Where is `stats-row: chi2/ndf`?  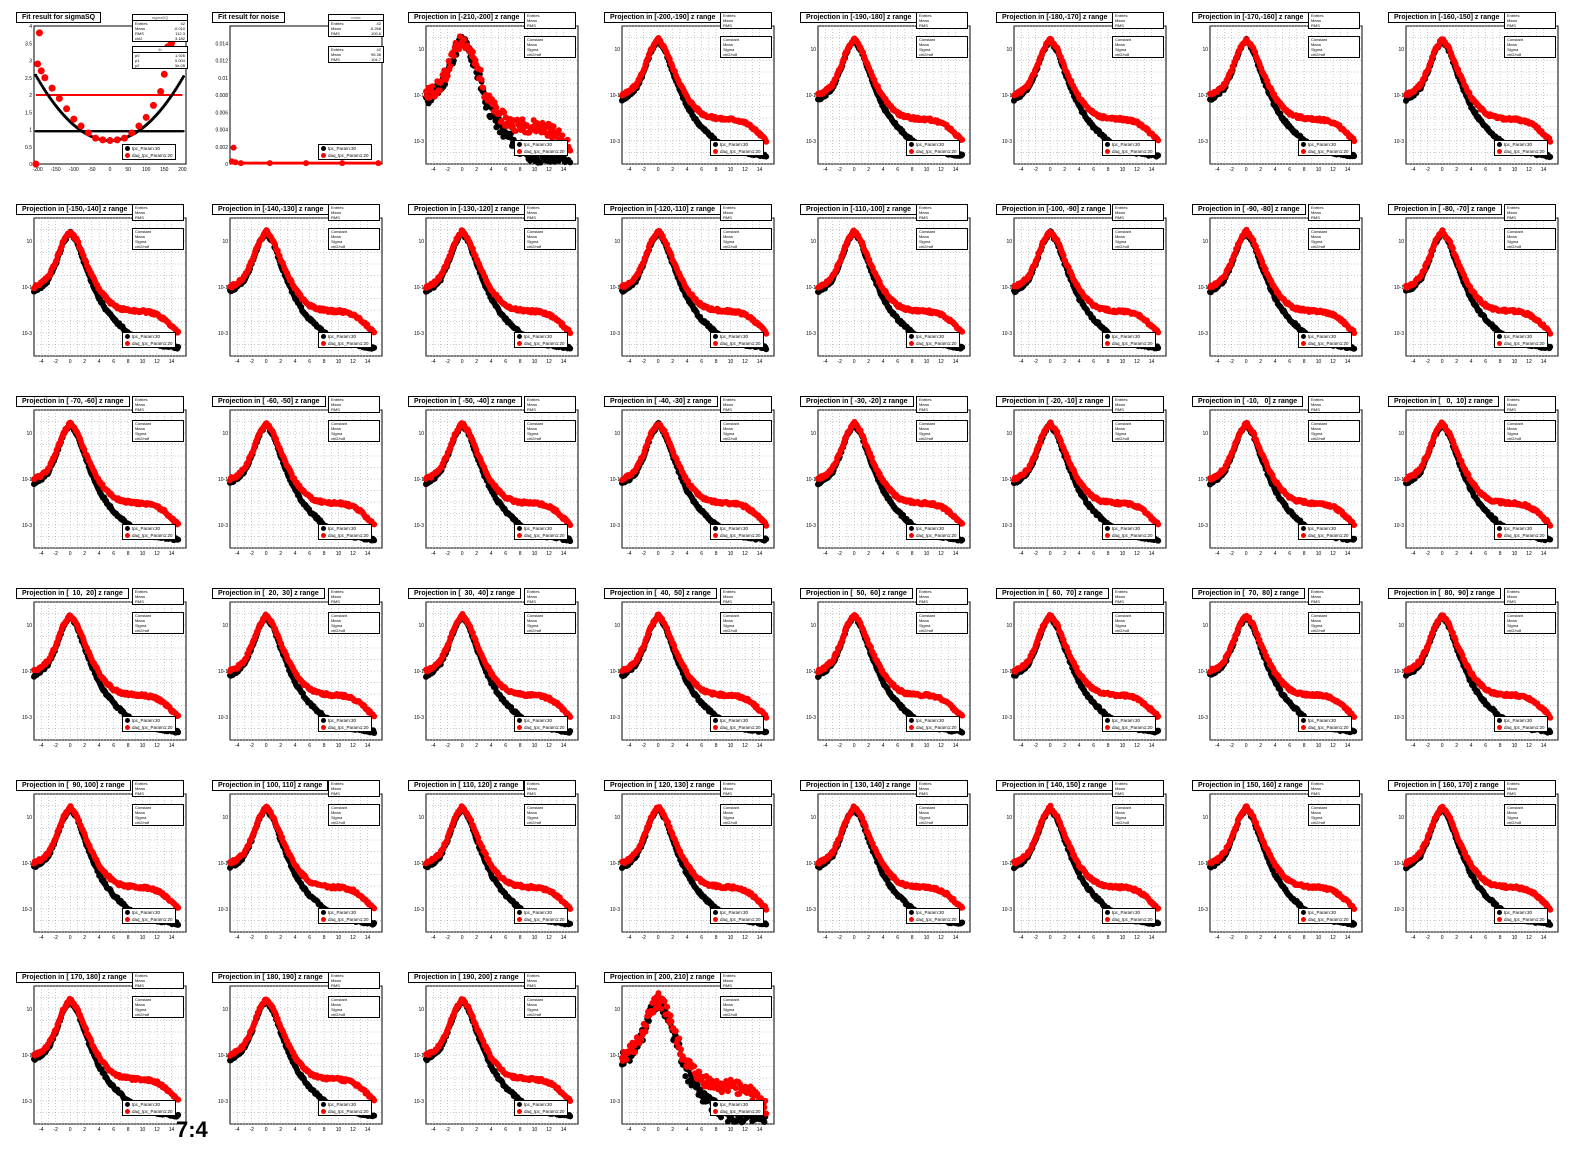
stats-row: chi2/ndf is located at coordinates (1514, 54).